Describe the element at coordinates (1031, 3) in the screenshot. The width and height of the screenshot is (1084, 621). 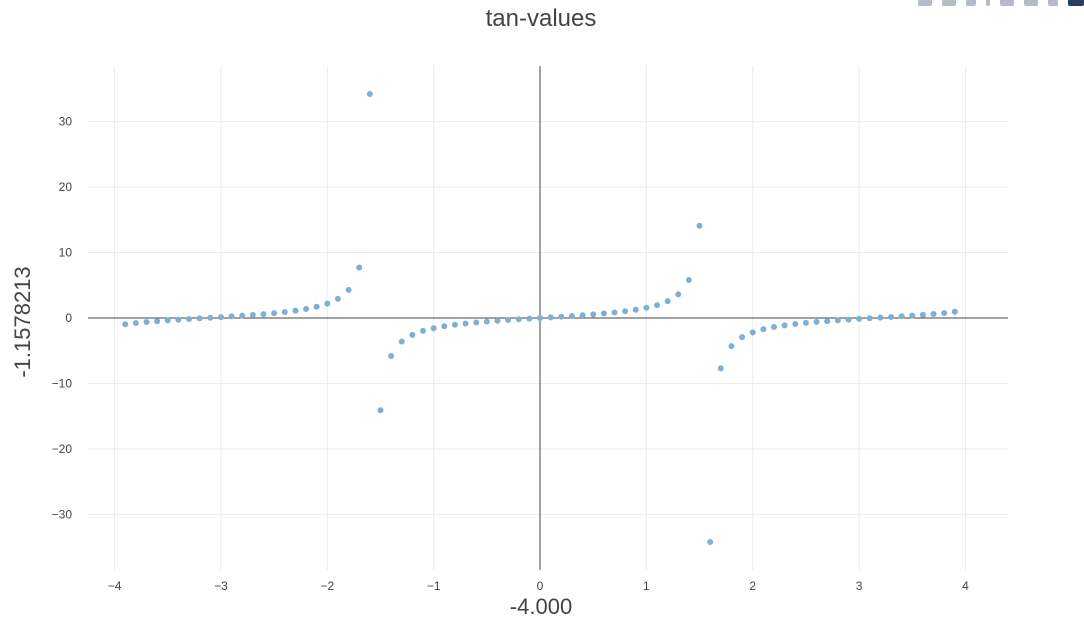
I see `zoom-out-icon` at that location.